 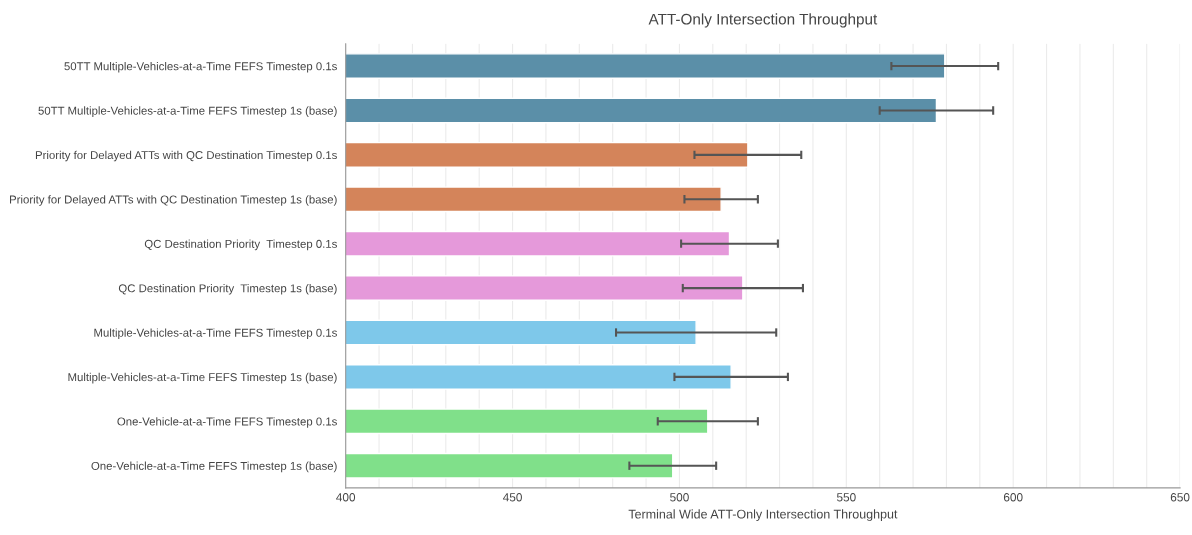 I want to click on y-tick-label: Priority for Delayed ATTs with QC Destination Timestep 1s (base), so click(x=173, y=200).